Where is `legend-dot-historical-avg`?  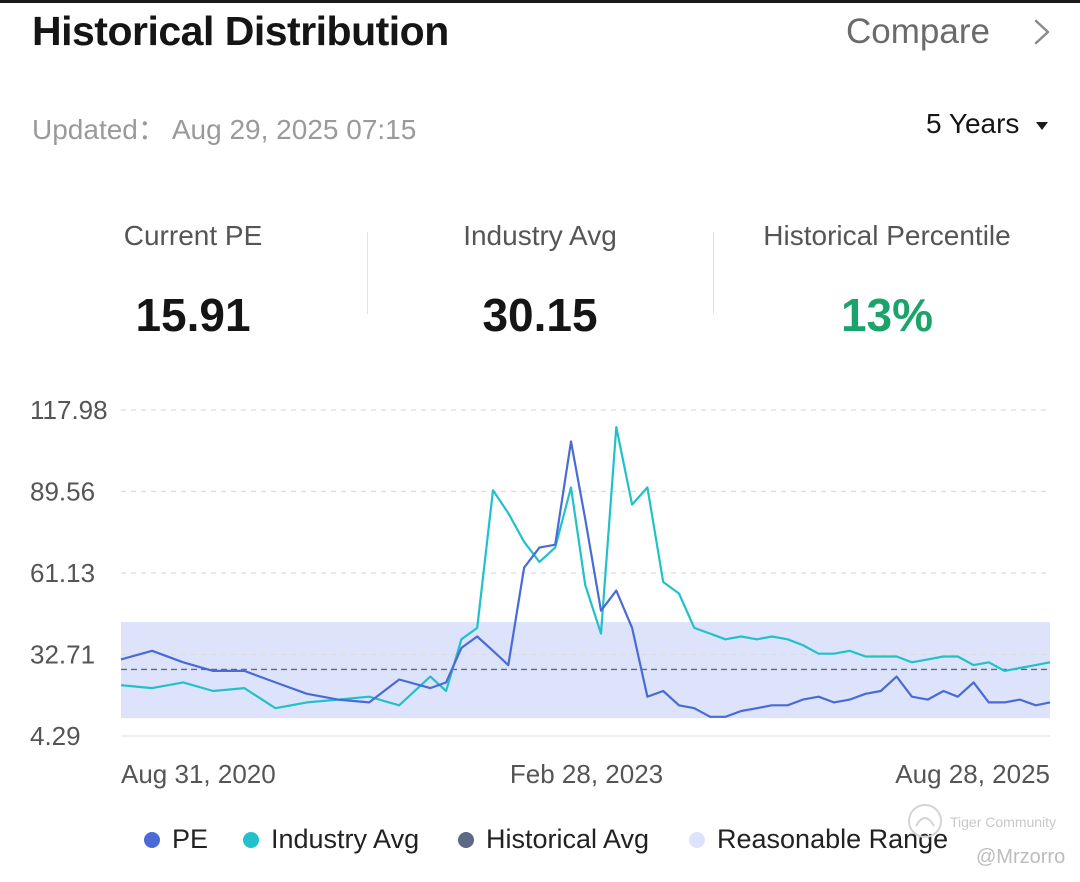
legend-dot-historical-avg is located at coordinates (466, 839).